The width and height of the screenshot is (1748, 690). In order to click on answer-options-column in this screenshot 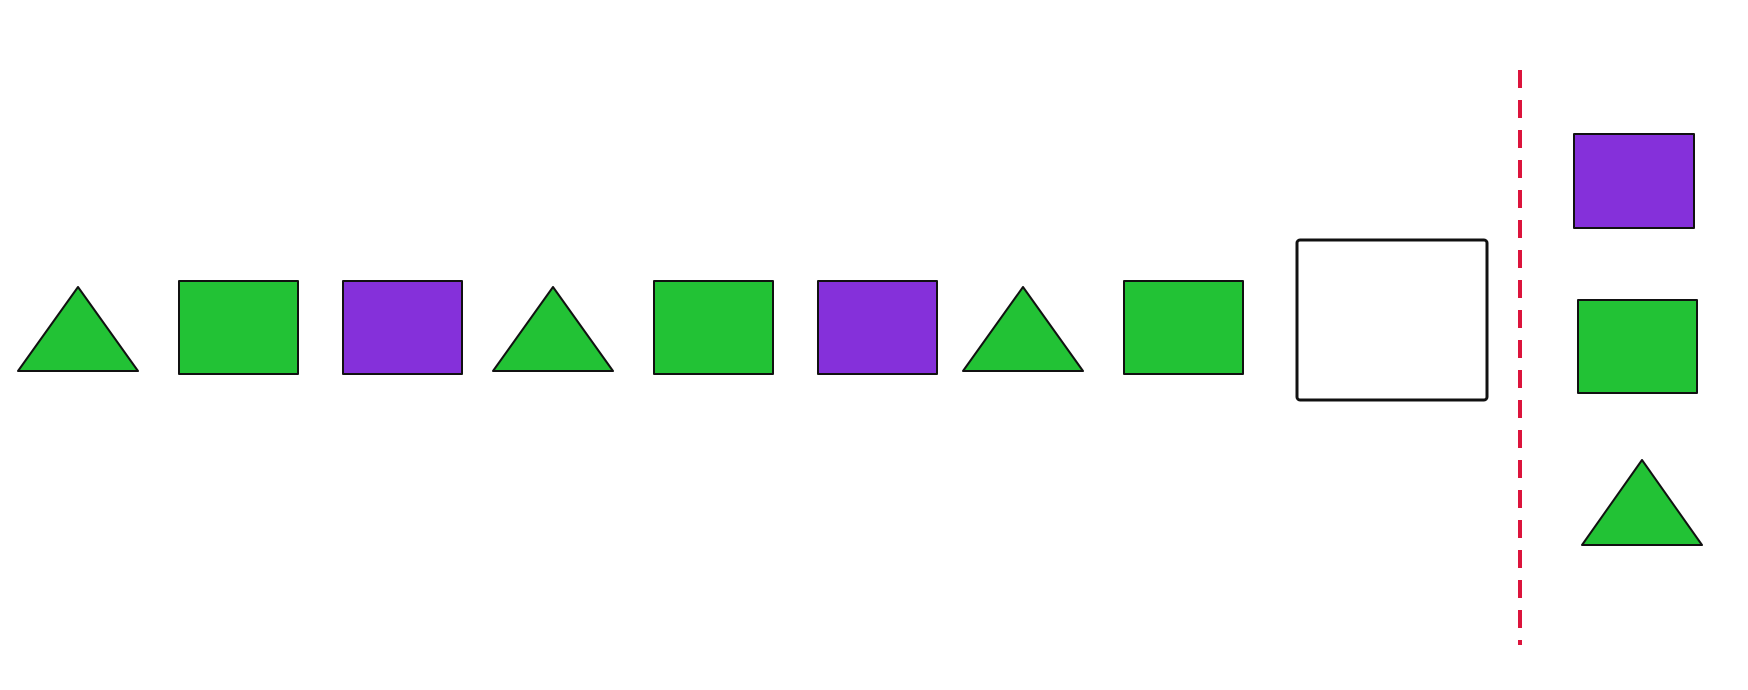, I will do `click(1638, 339)`.